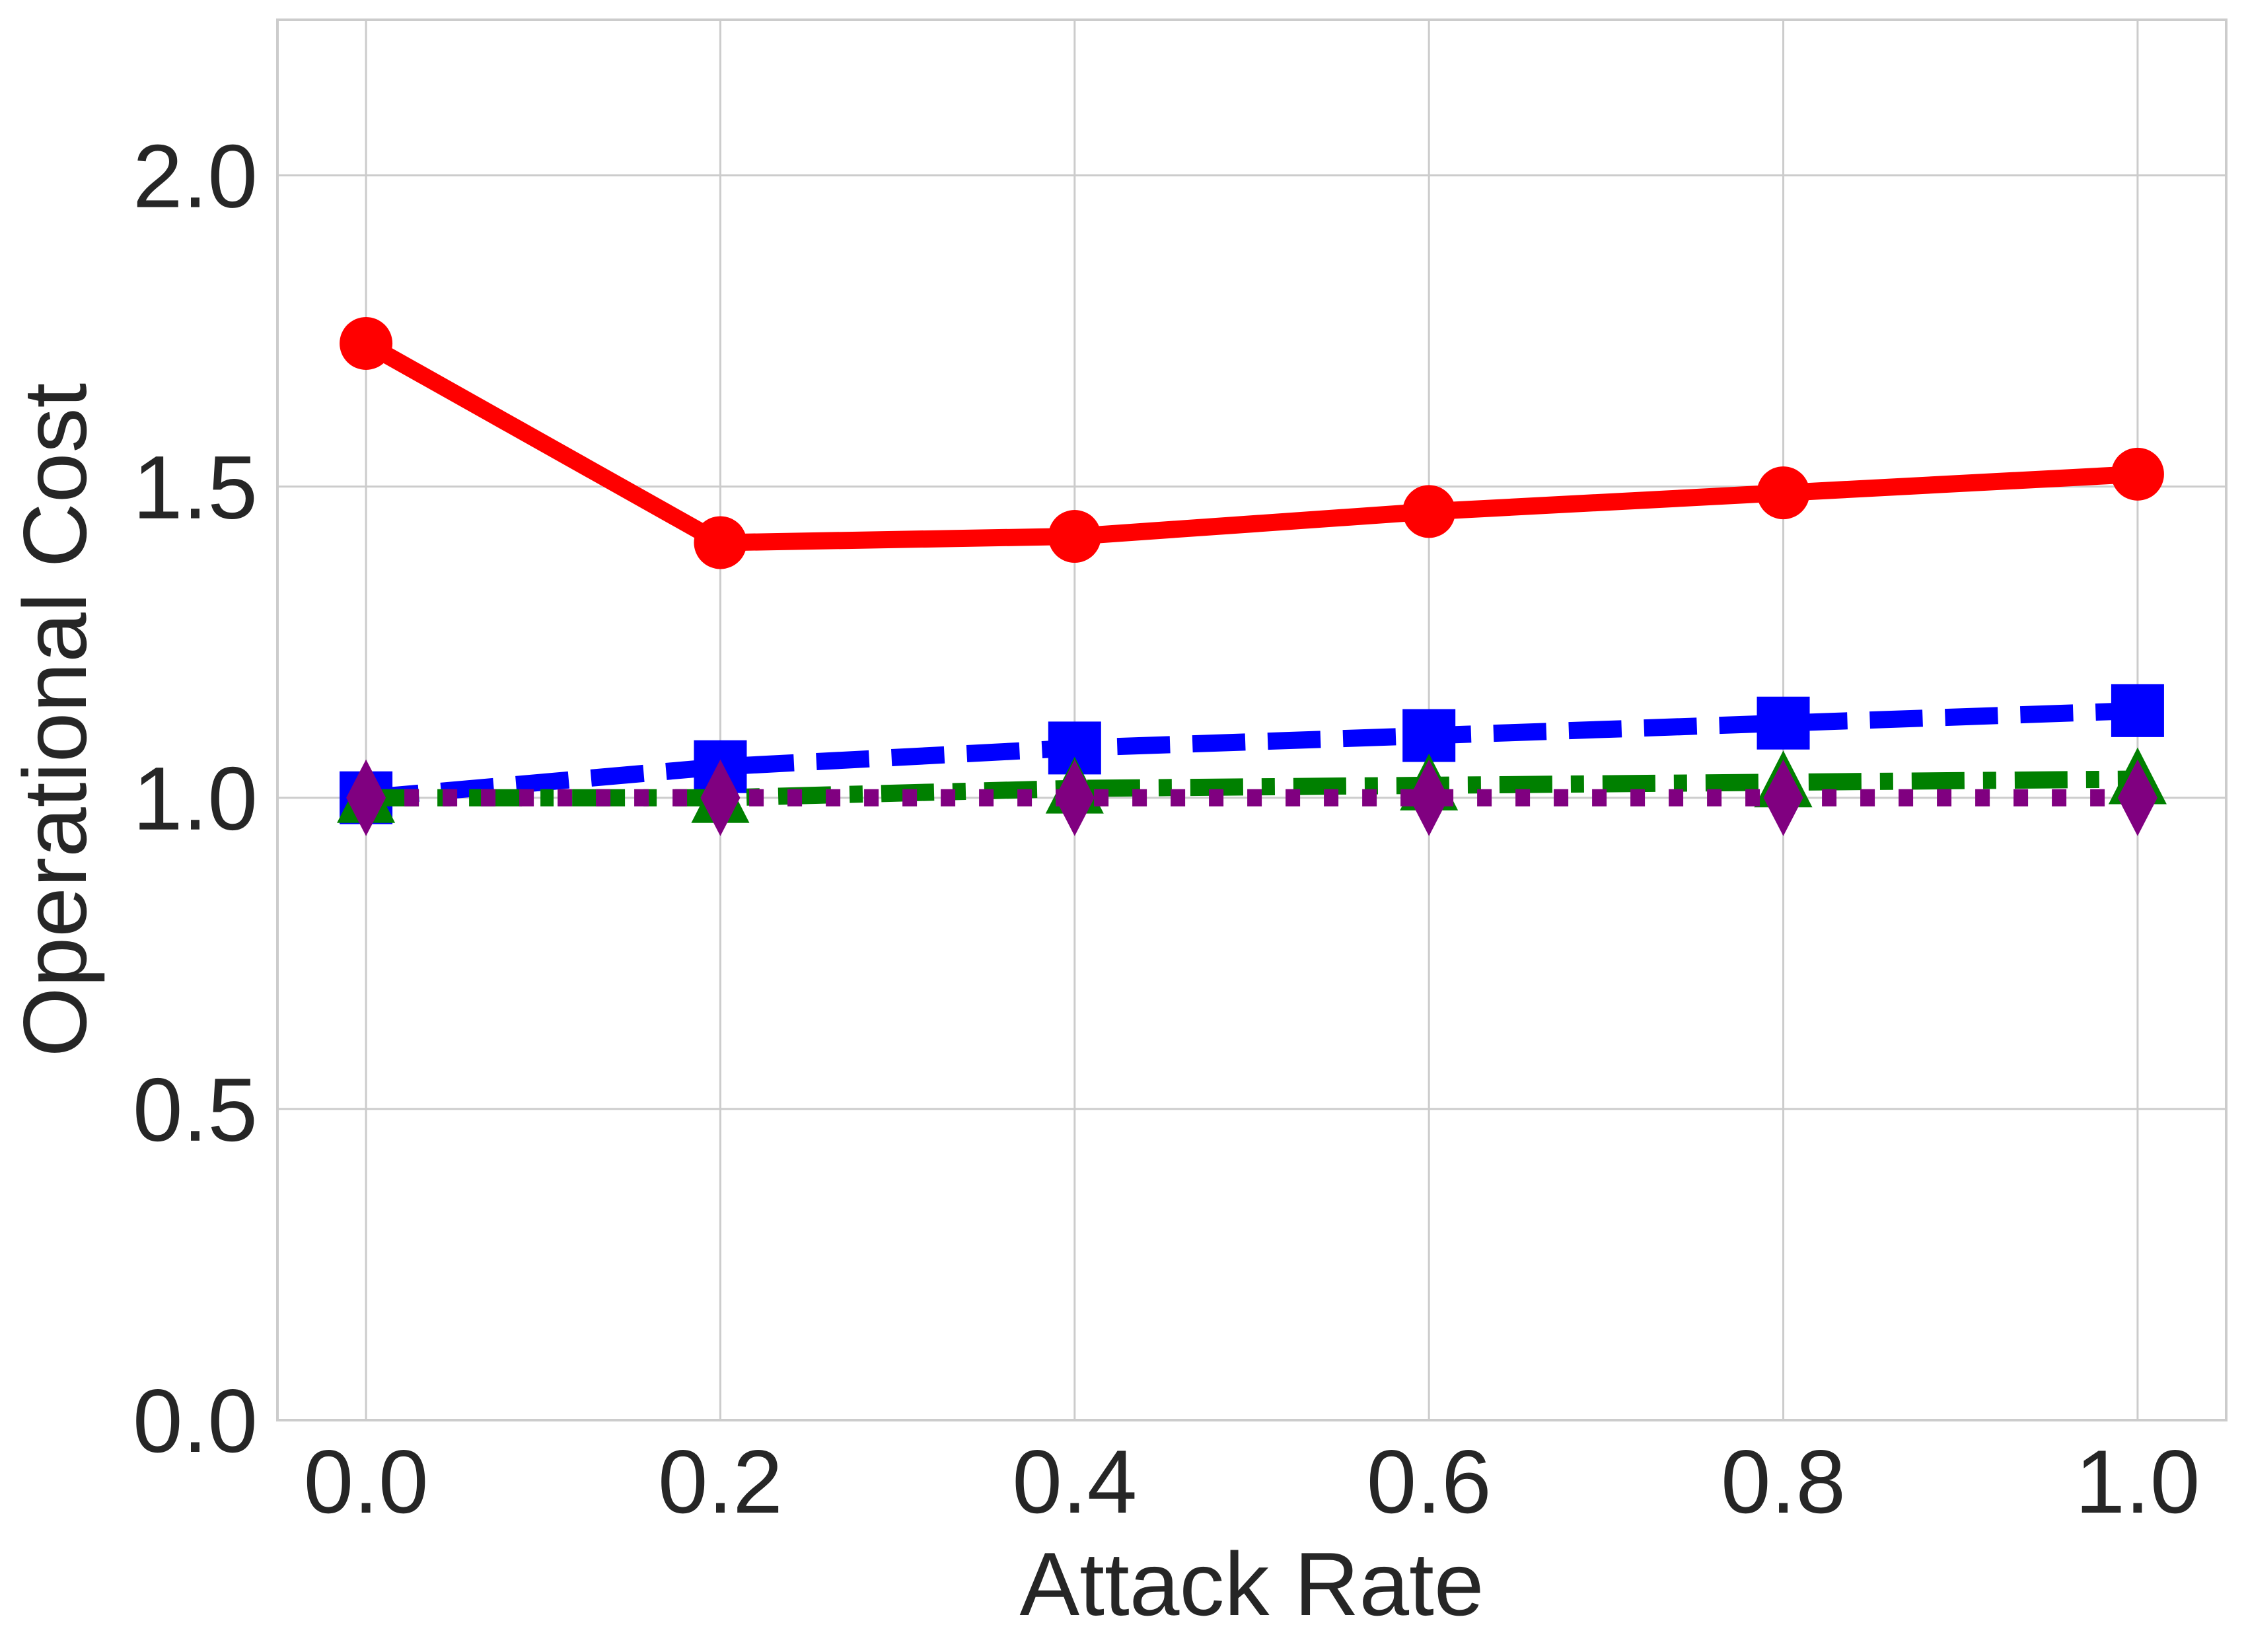 The height and width of the screenshot is (1652, 2246). What do you see at coordinates (1784, 1482) in the screenshot?
I see `x-tick-label: 0.8` at bounding box center [1784, 1482].